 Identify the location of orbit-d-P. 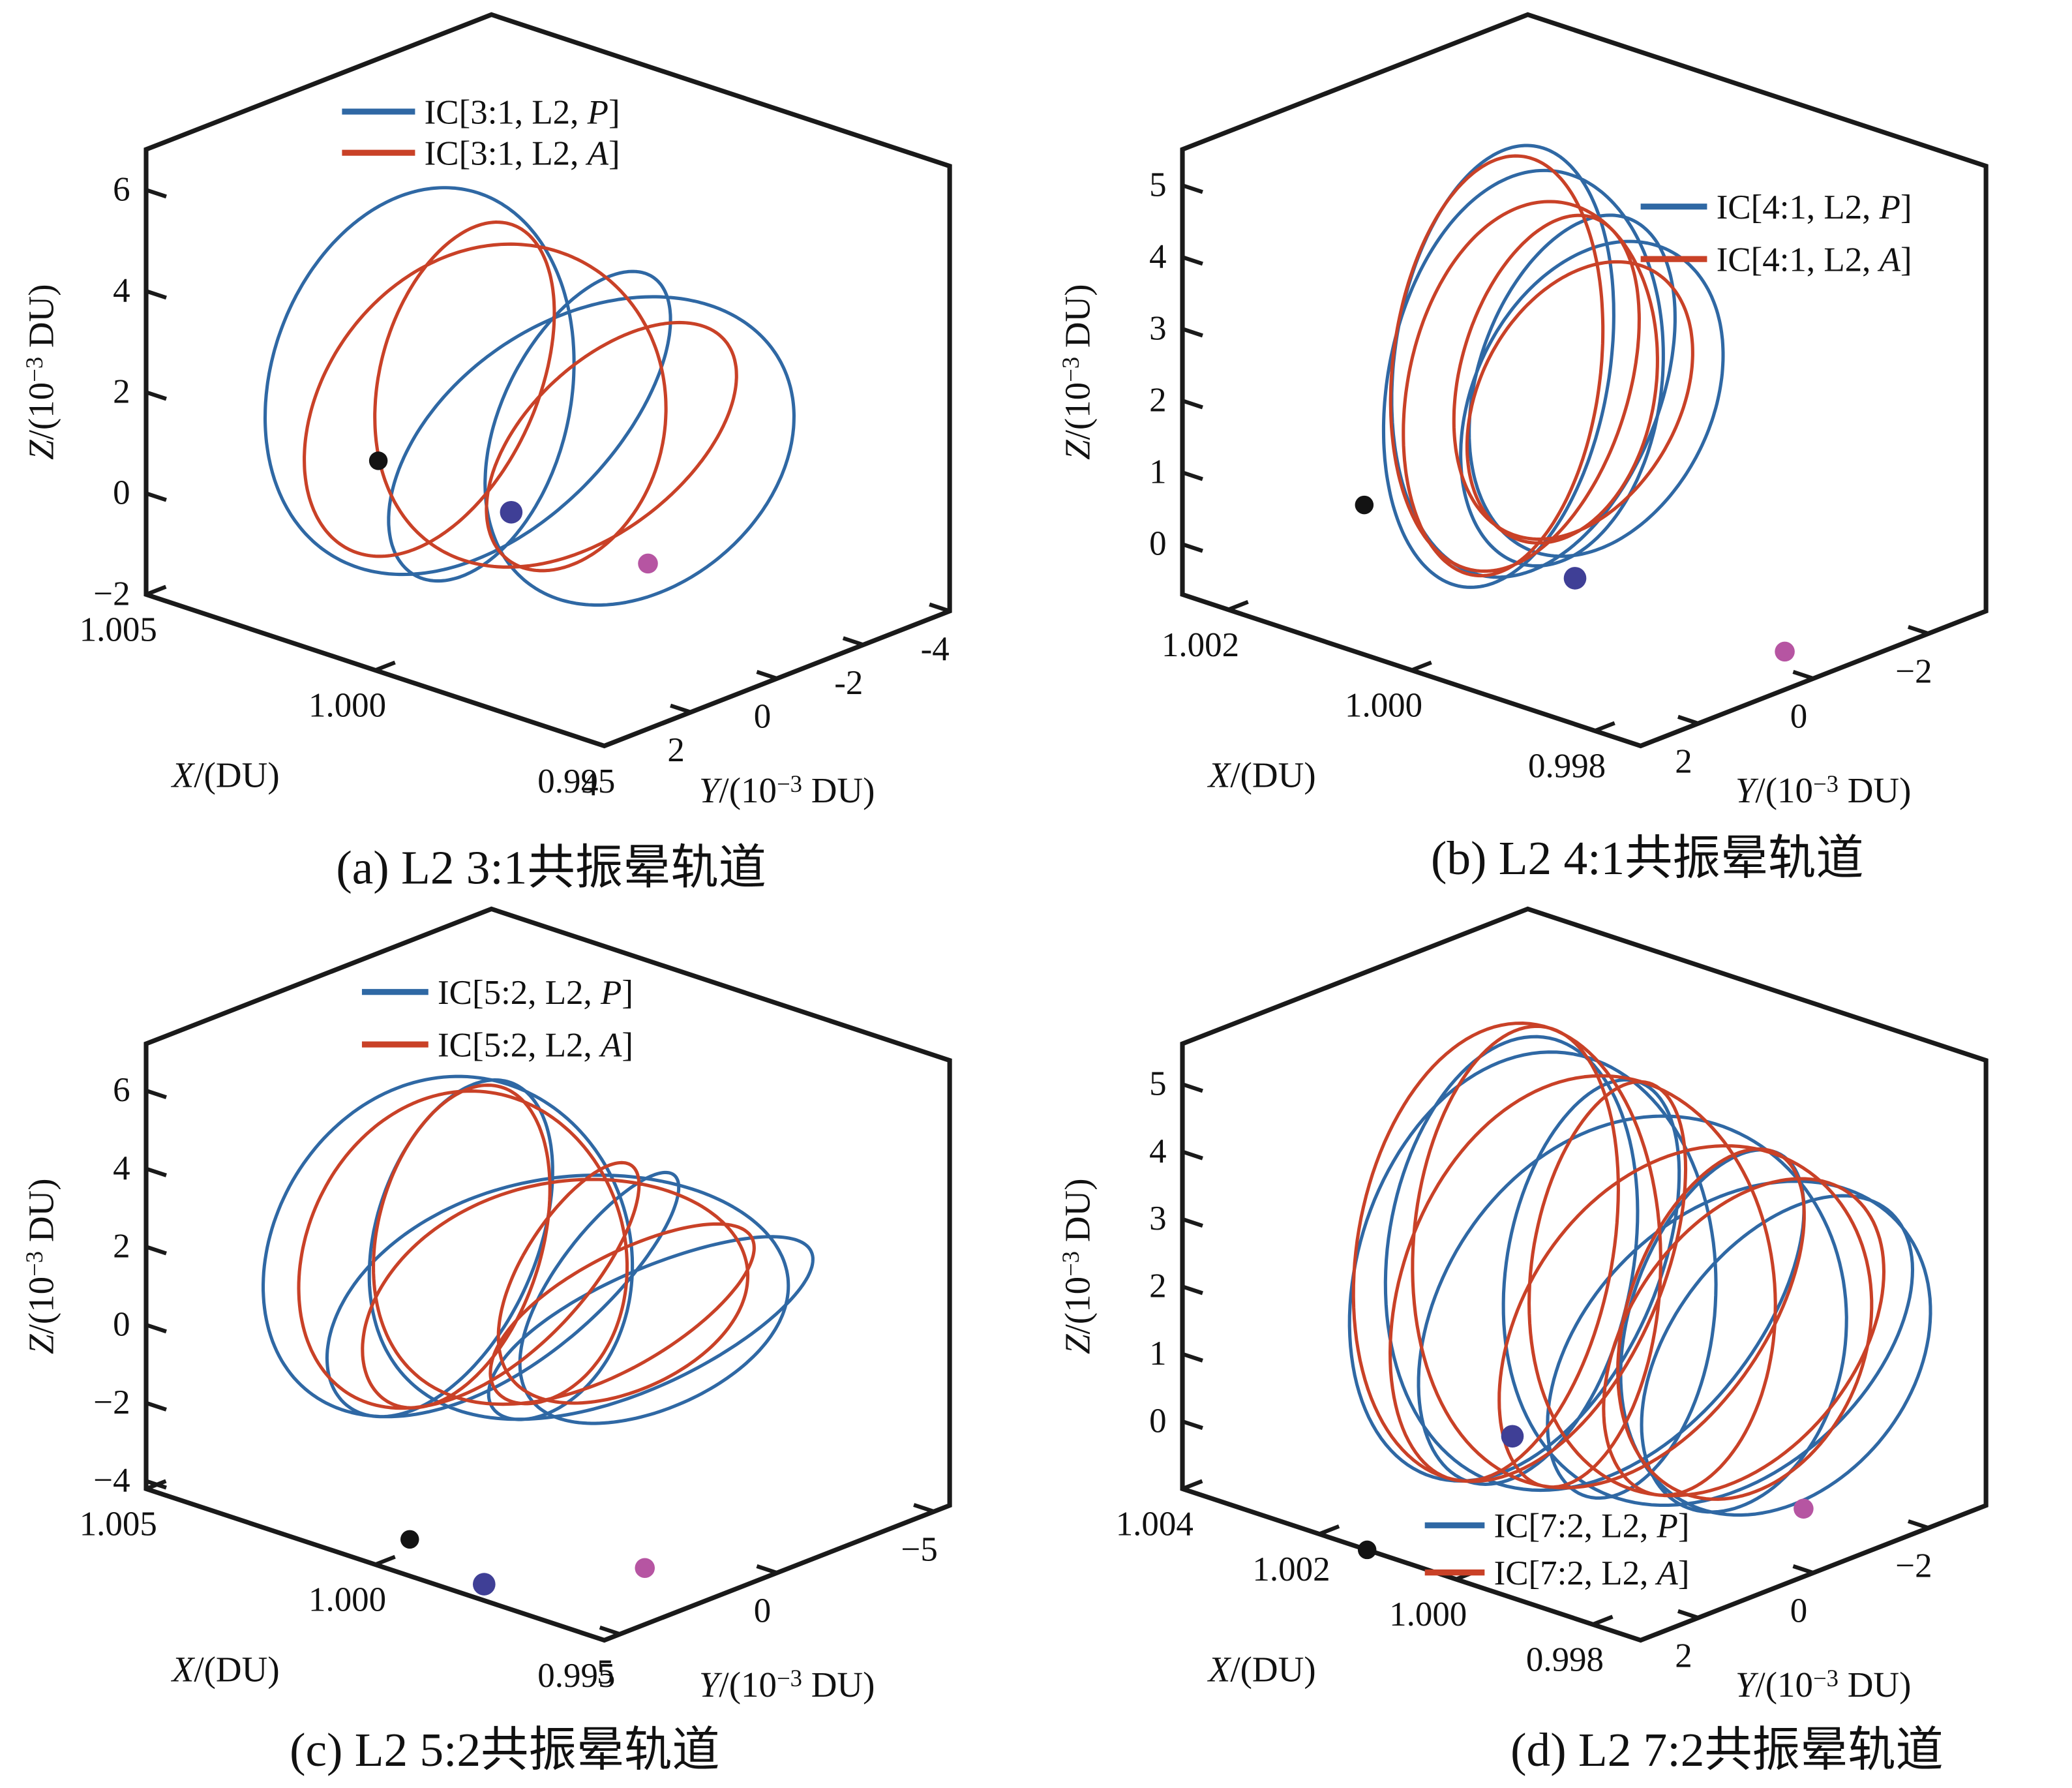
(1639, 1276).